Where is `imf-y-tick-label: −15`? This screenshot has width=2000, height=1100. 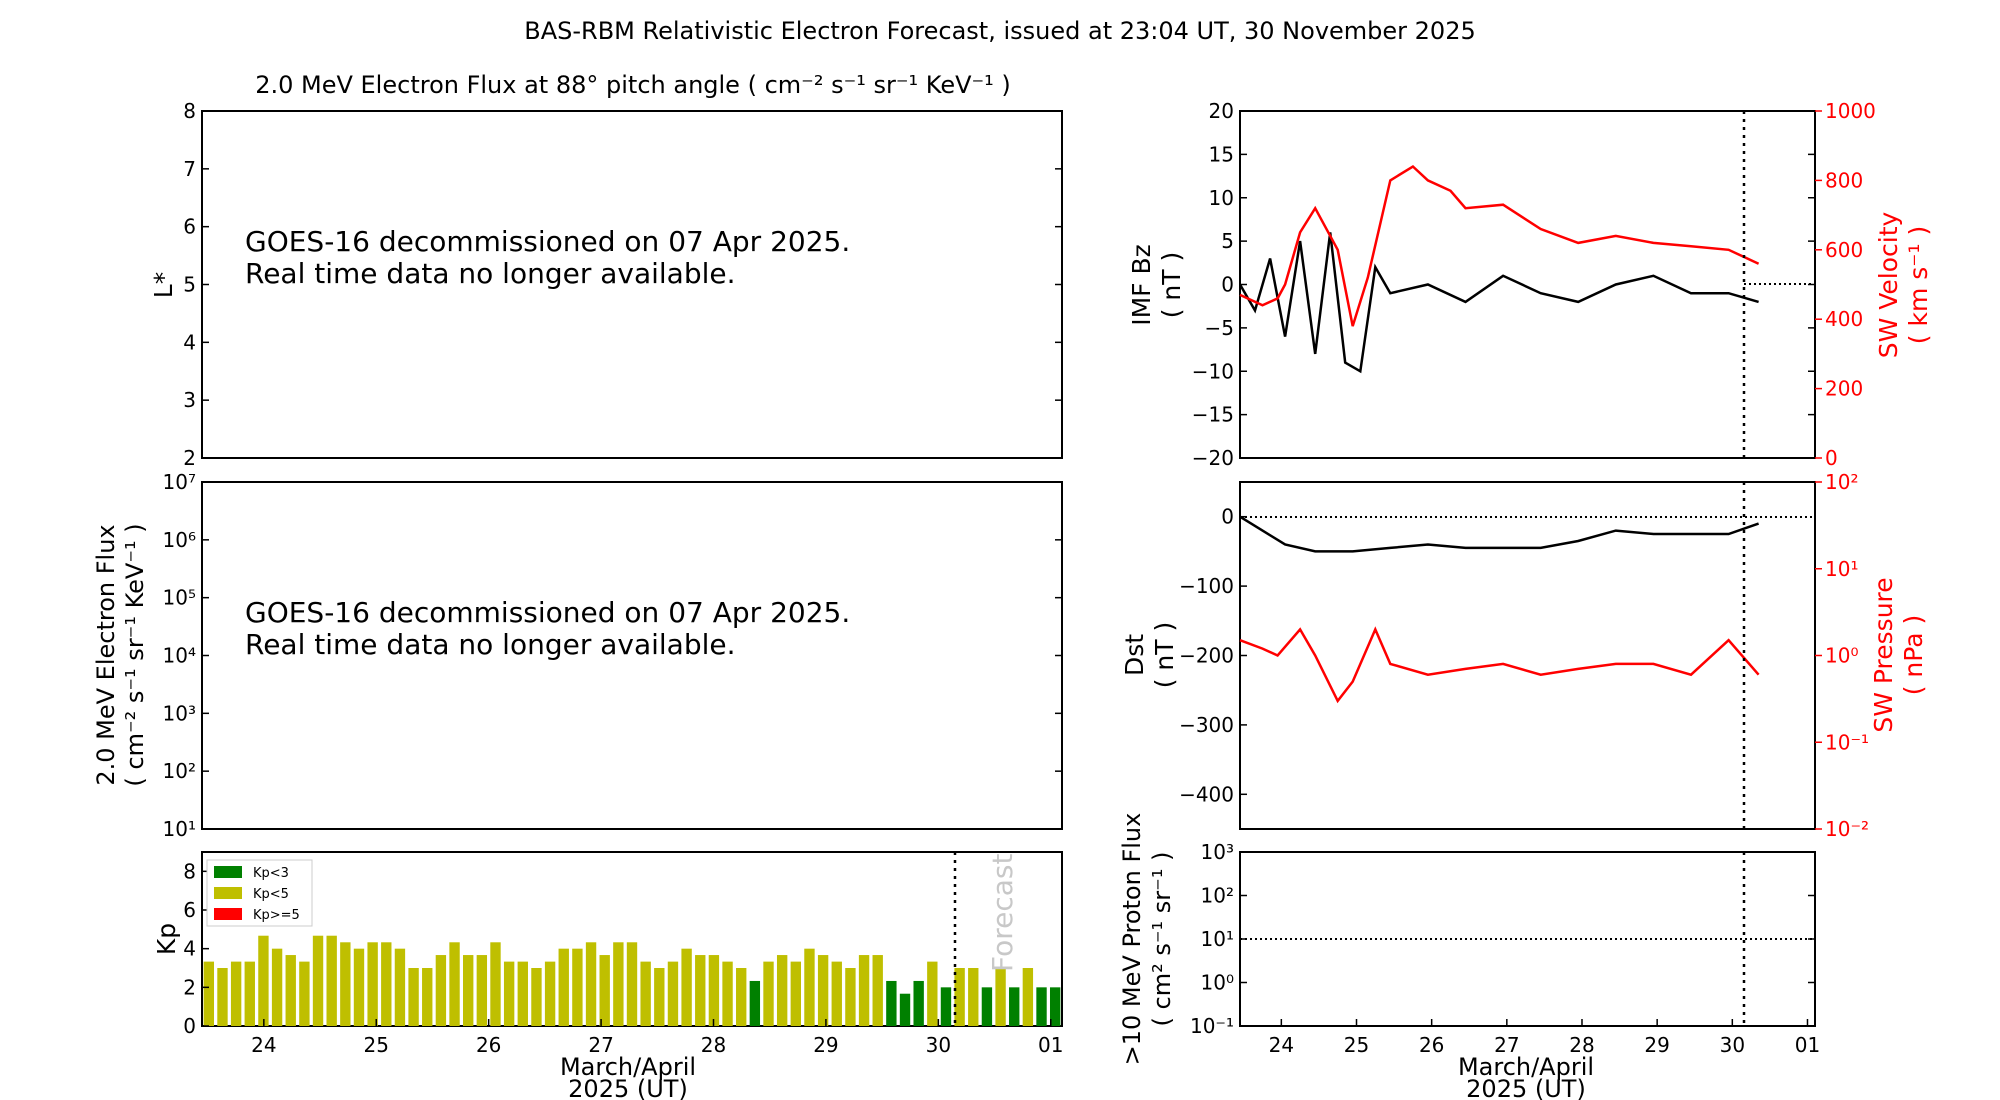
imf-y-tick-label: −15 is located at coordinates (1213, 415).